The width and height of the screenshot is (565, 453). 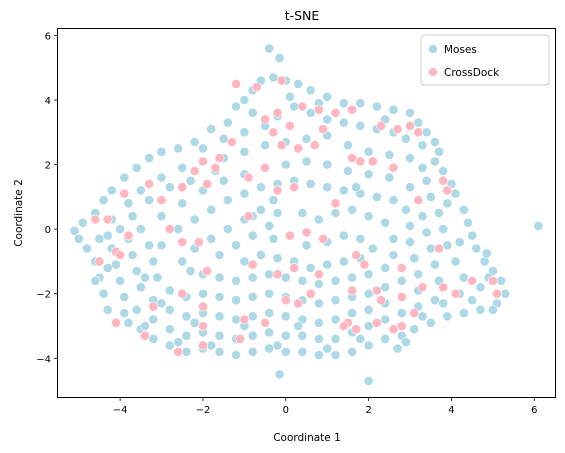 I want to click on legend-label-crossdock: CrossDock, so click(x=472, y=73).